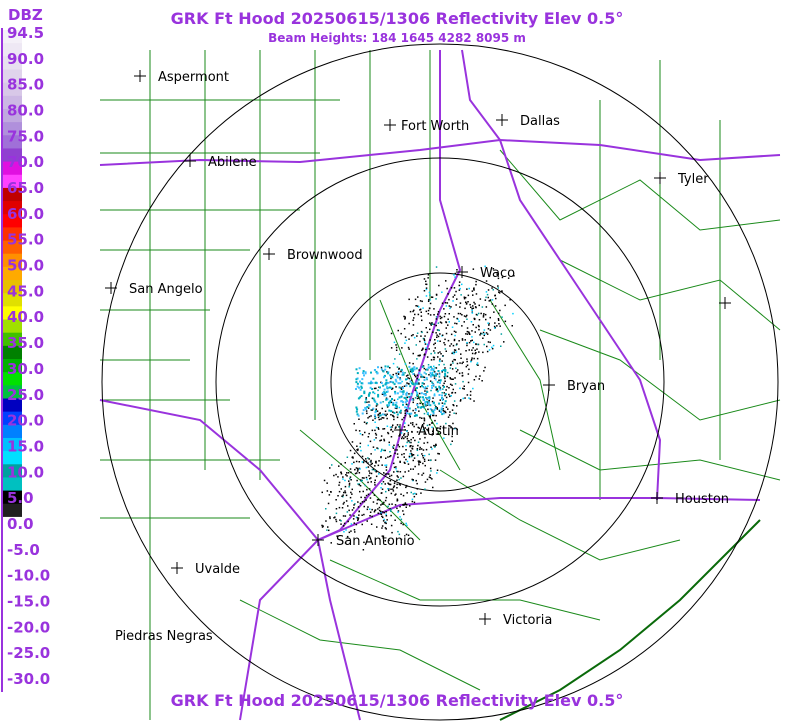 The width and height of the screenshot is (797, 726). What do you see at coordinates (25, 214) in the screenshot?
I see `legend-label: 60.0` at bounding box center [25, 214].